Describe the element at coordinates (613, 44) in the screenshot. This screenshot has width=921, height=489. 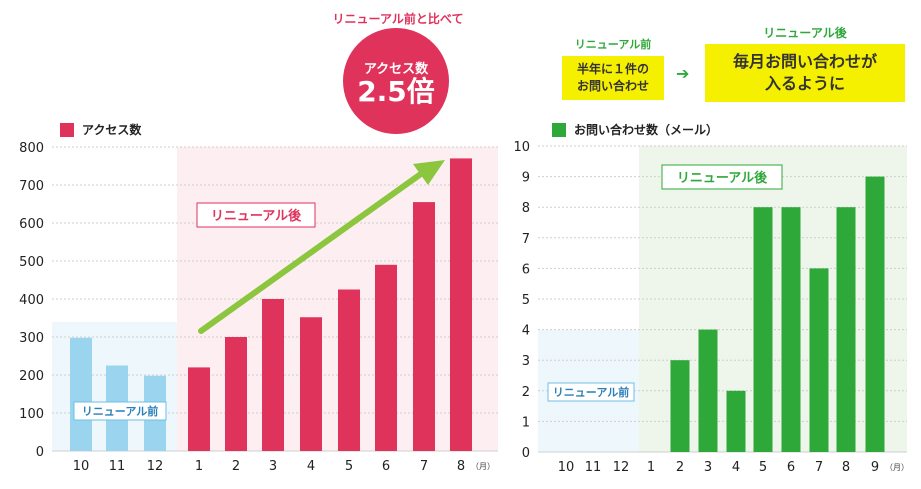
I see `before-caption: リニューアル前` at that location.